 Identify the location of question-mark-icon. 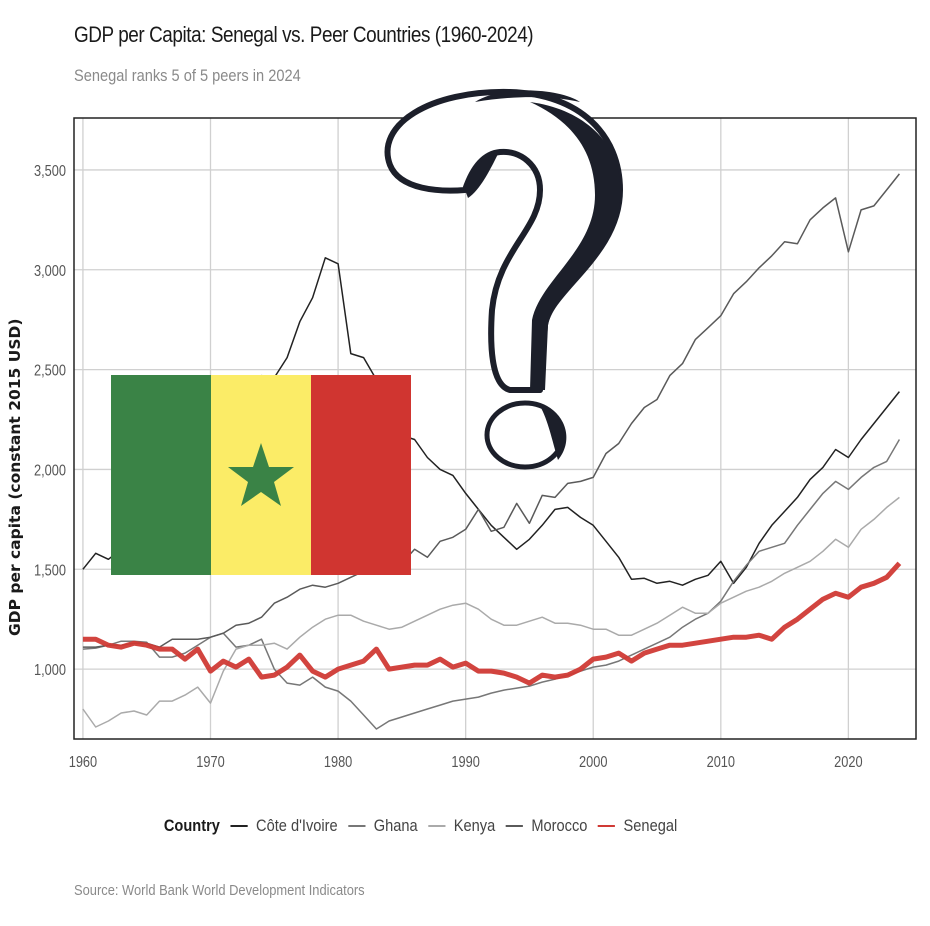
(503, 279).